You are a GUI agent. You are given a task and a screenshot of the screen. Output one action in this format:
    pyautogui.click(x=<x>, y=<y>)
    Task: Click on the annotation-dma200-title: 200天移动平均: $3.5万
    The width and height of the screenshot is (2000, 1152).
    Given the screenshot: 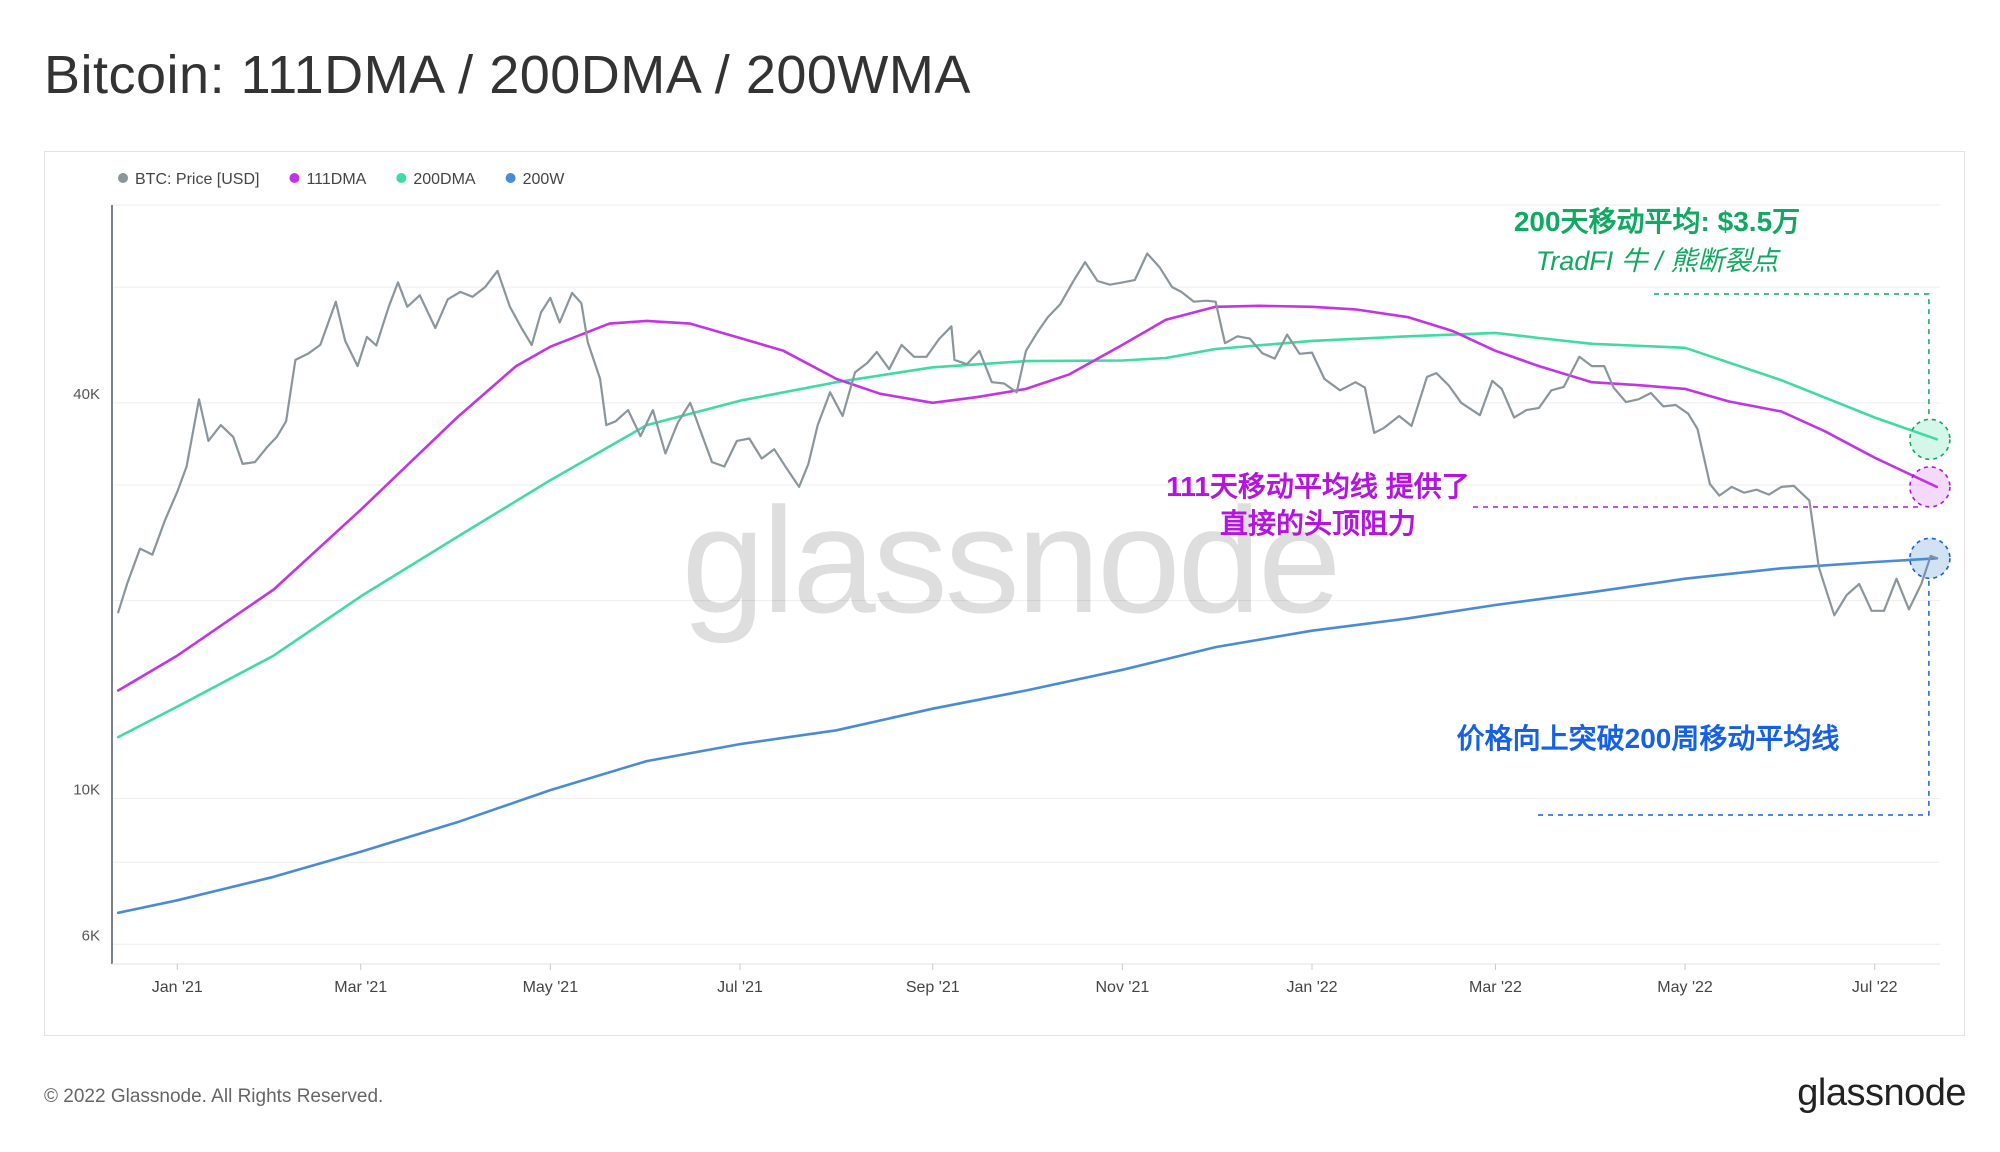 What is the action you would take?
    pyautogui.click(x=1657, y=221)
    